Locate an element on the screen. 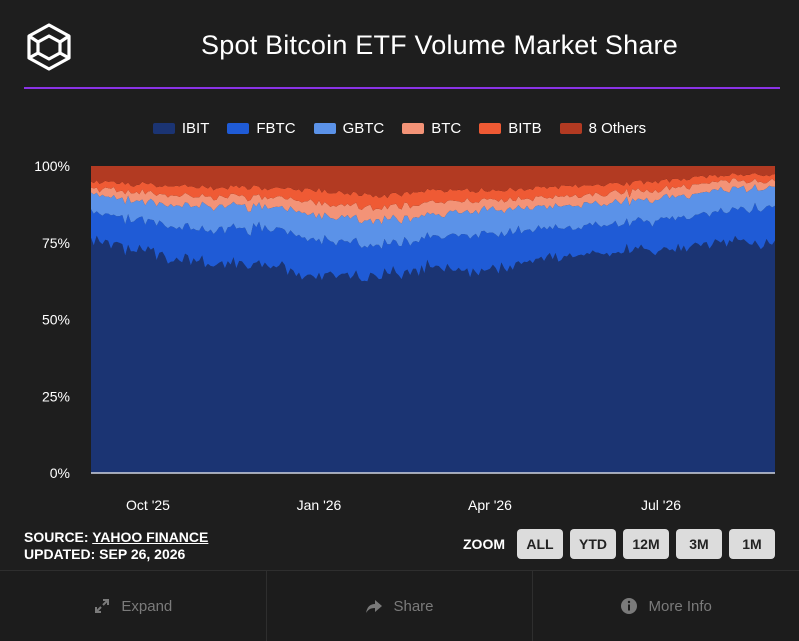  legend-label: BITB is located at coordinates (525, 128).